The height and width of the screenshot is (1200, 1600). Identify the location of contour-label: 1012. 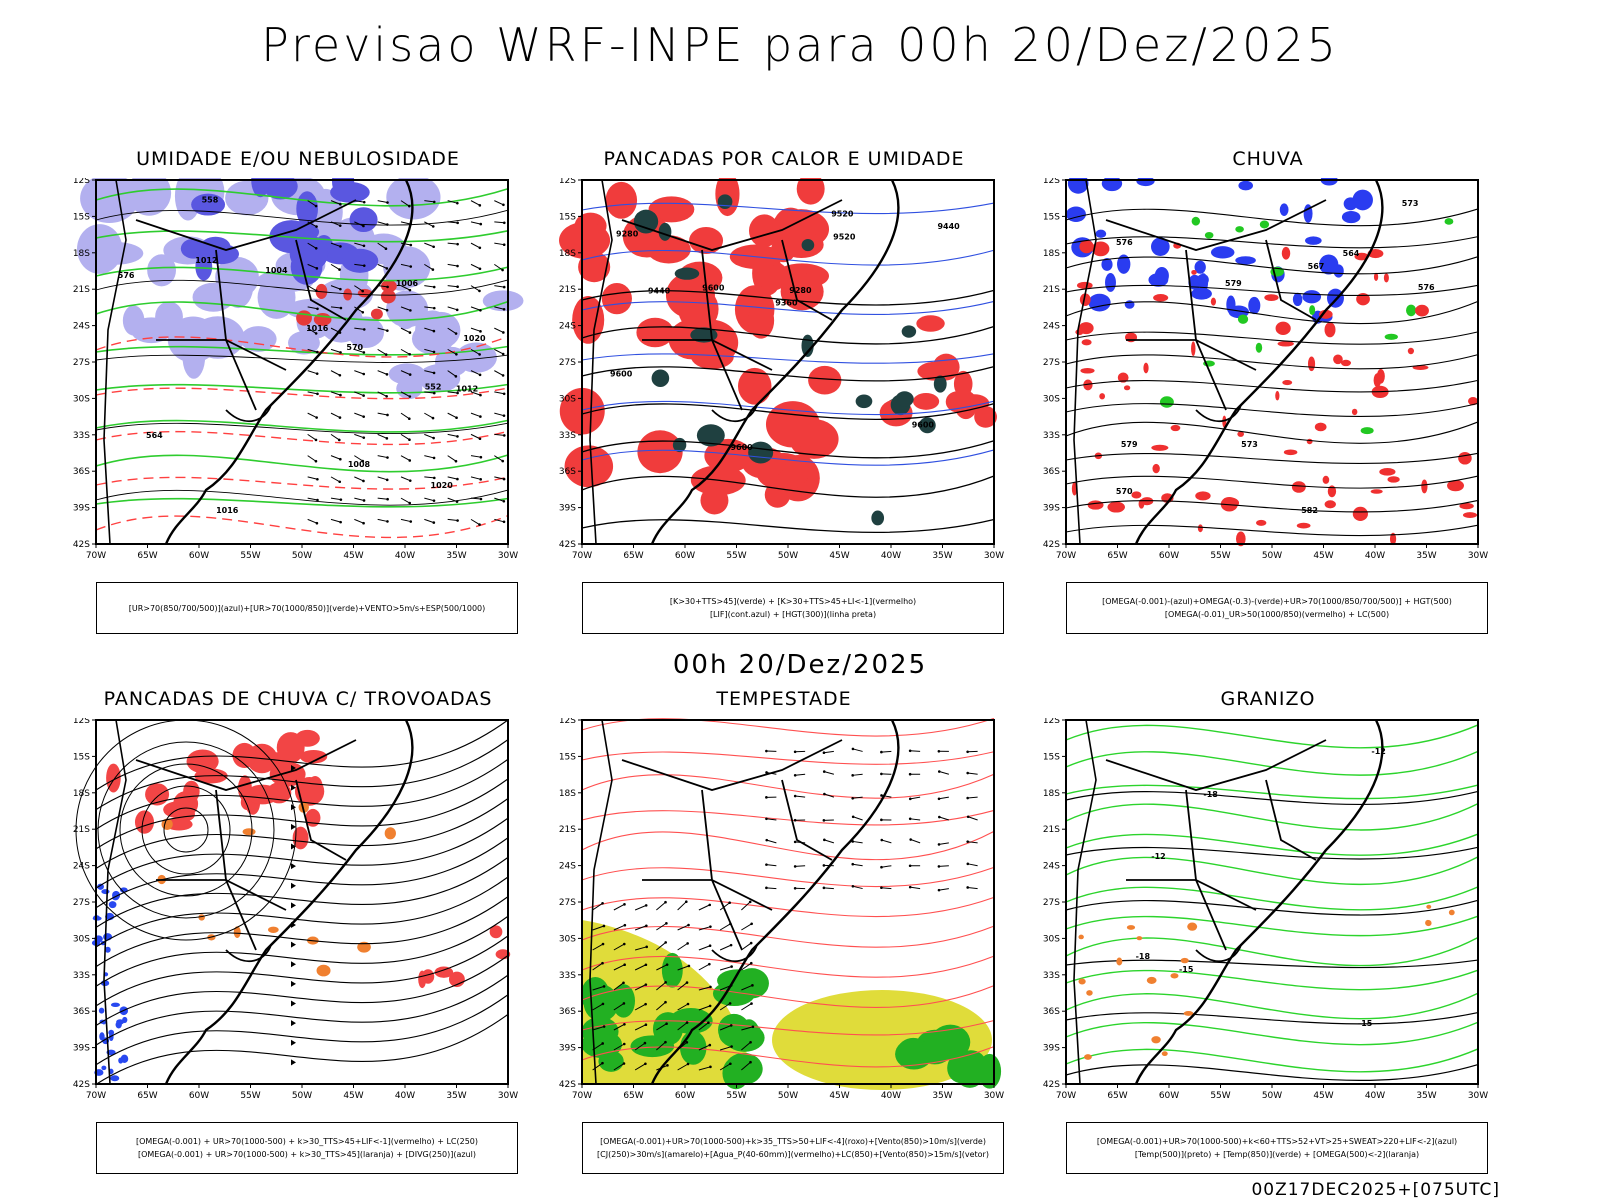
(206, 260).